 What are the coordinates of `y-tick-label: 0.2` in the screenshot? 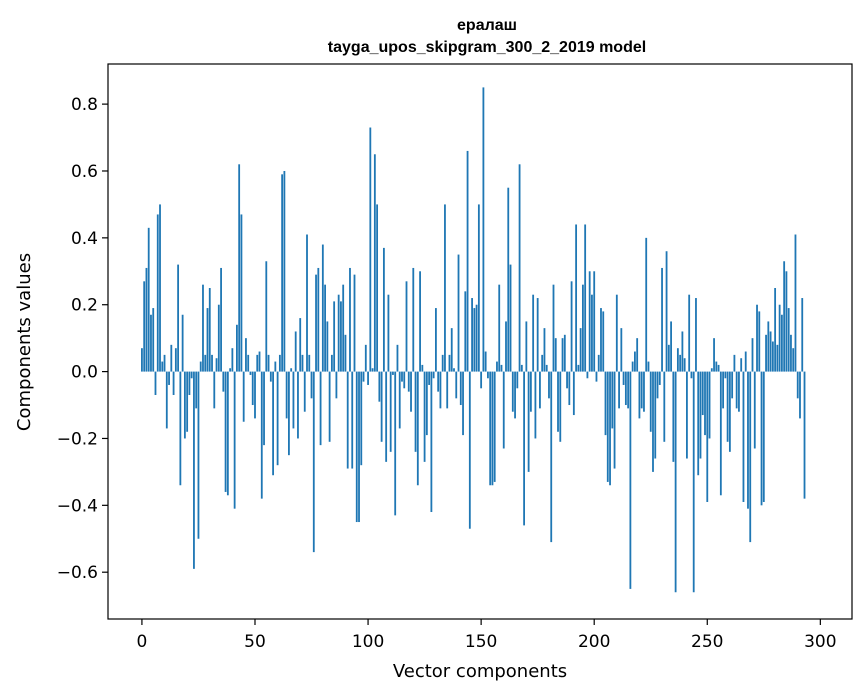 It's located at (84, 306).